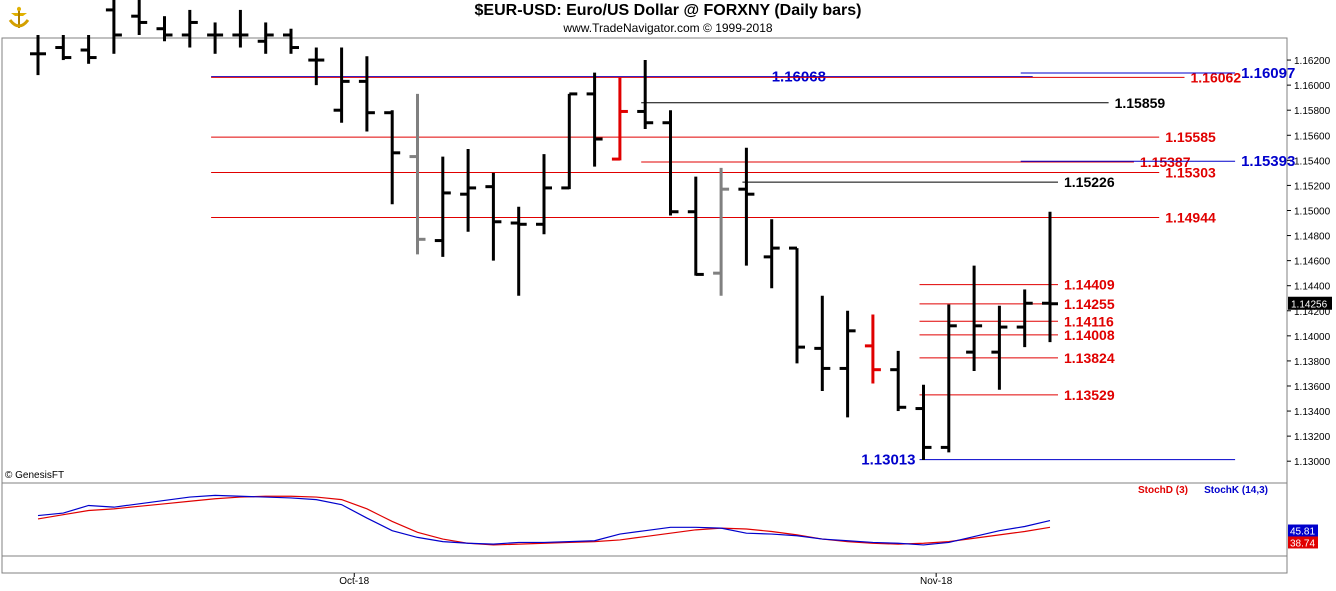  Describe the element at coordinates (1089, 395) in the screenshot. I see `price-level-label: 1.13529` at that location.